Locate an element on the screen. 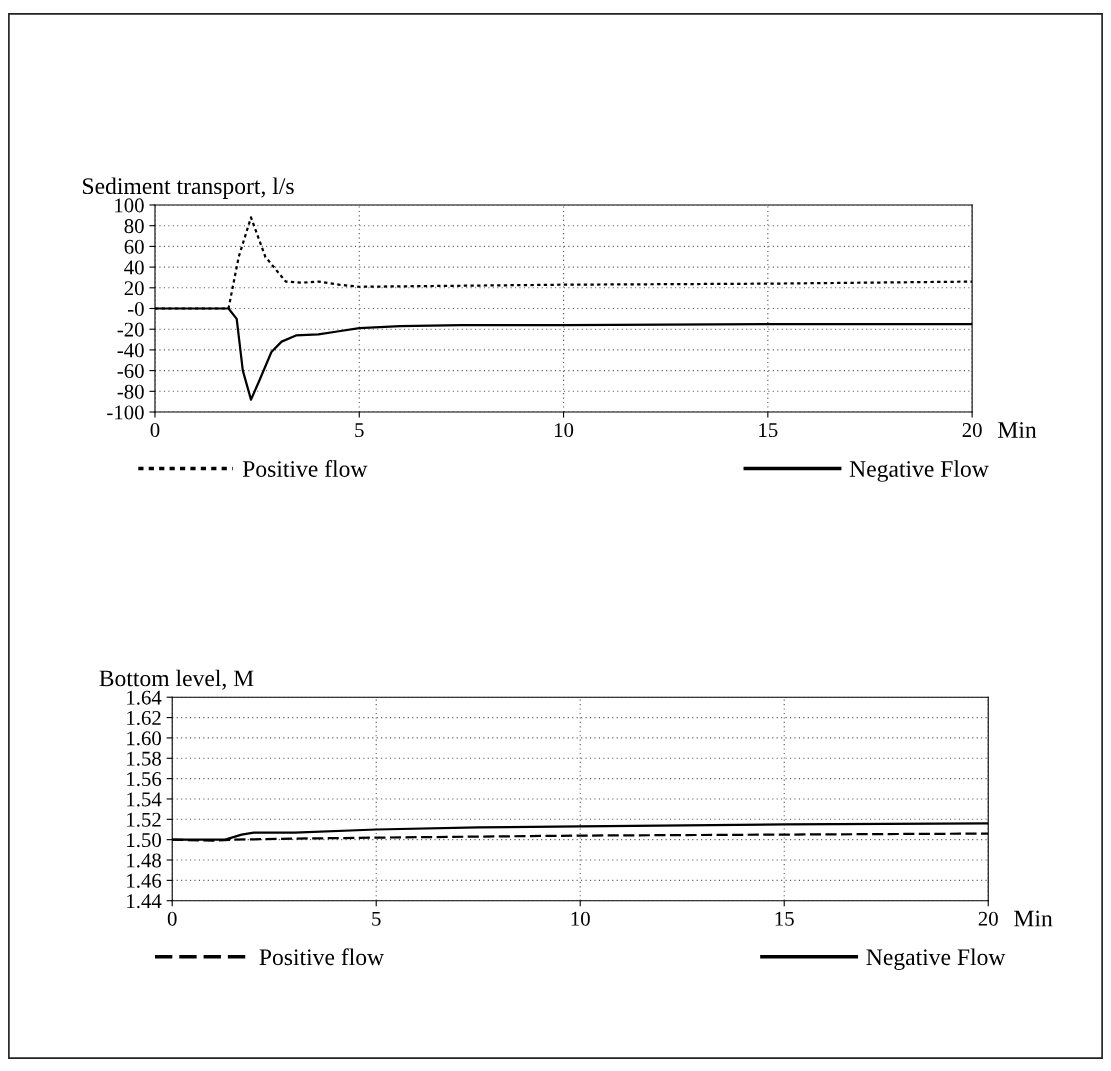 The image size is (1111, 1071). y-tick-label: 1.54 is located at coordinates (144, 799).